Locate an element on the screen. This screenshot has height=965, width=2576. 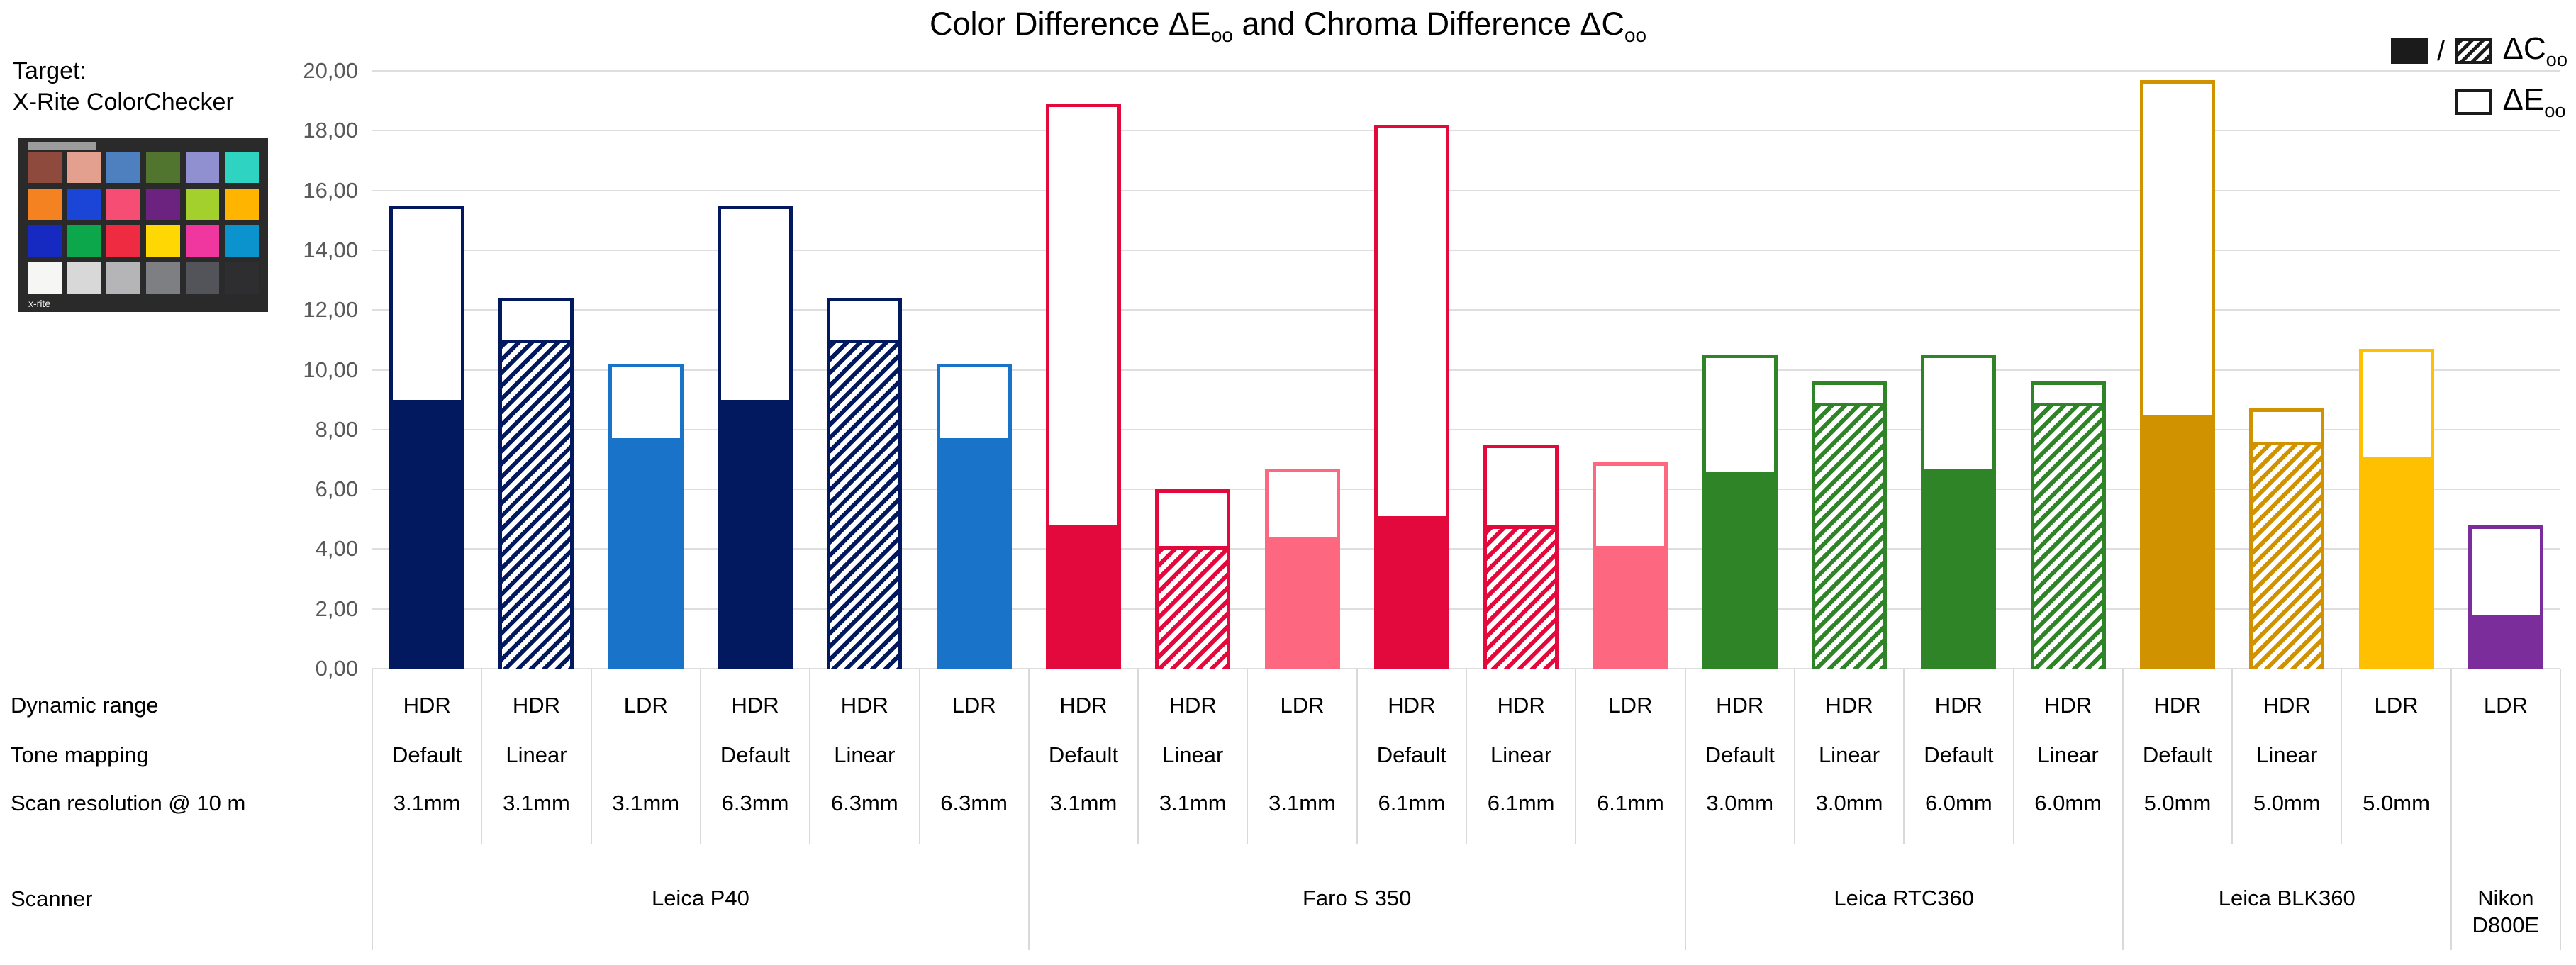
bar-leica-p40-HDR-default-6.3mm is located at coordinates (756, 437).